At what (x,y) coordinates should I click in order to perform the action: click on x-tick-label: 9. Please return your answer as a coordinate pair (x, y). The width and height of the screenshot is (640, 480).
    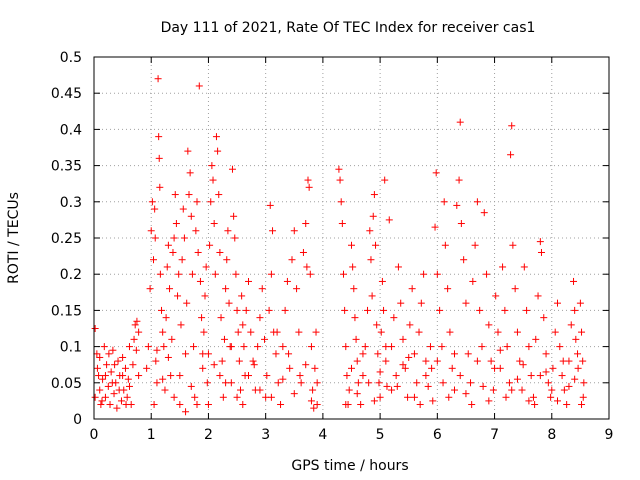
    Looking at the image, I should click on (609, 435).